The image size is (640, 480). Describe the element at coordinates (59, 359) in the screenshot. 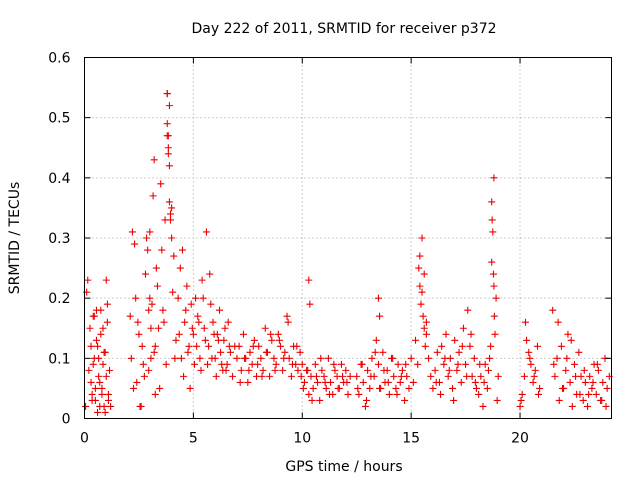

I see `y-tick-label: 0.1` at that location.